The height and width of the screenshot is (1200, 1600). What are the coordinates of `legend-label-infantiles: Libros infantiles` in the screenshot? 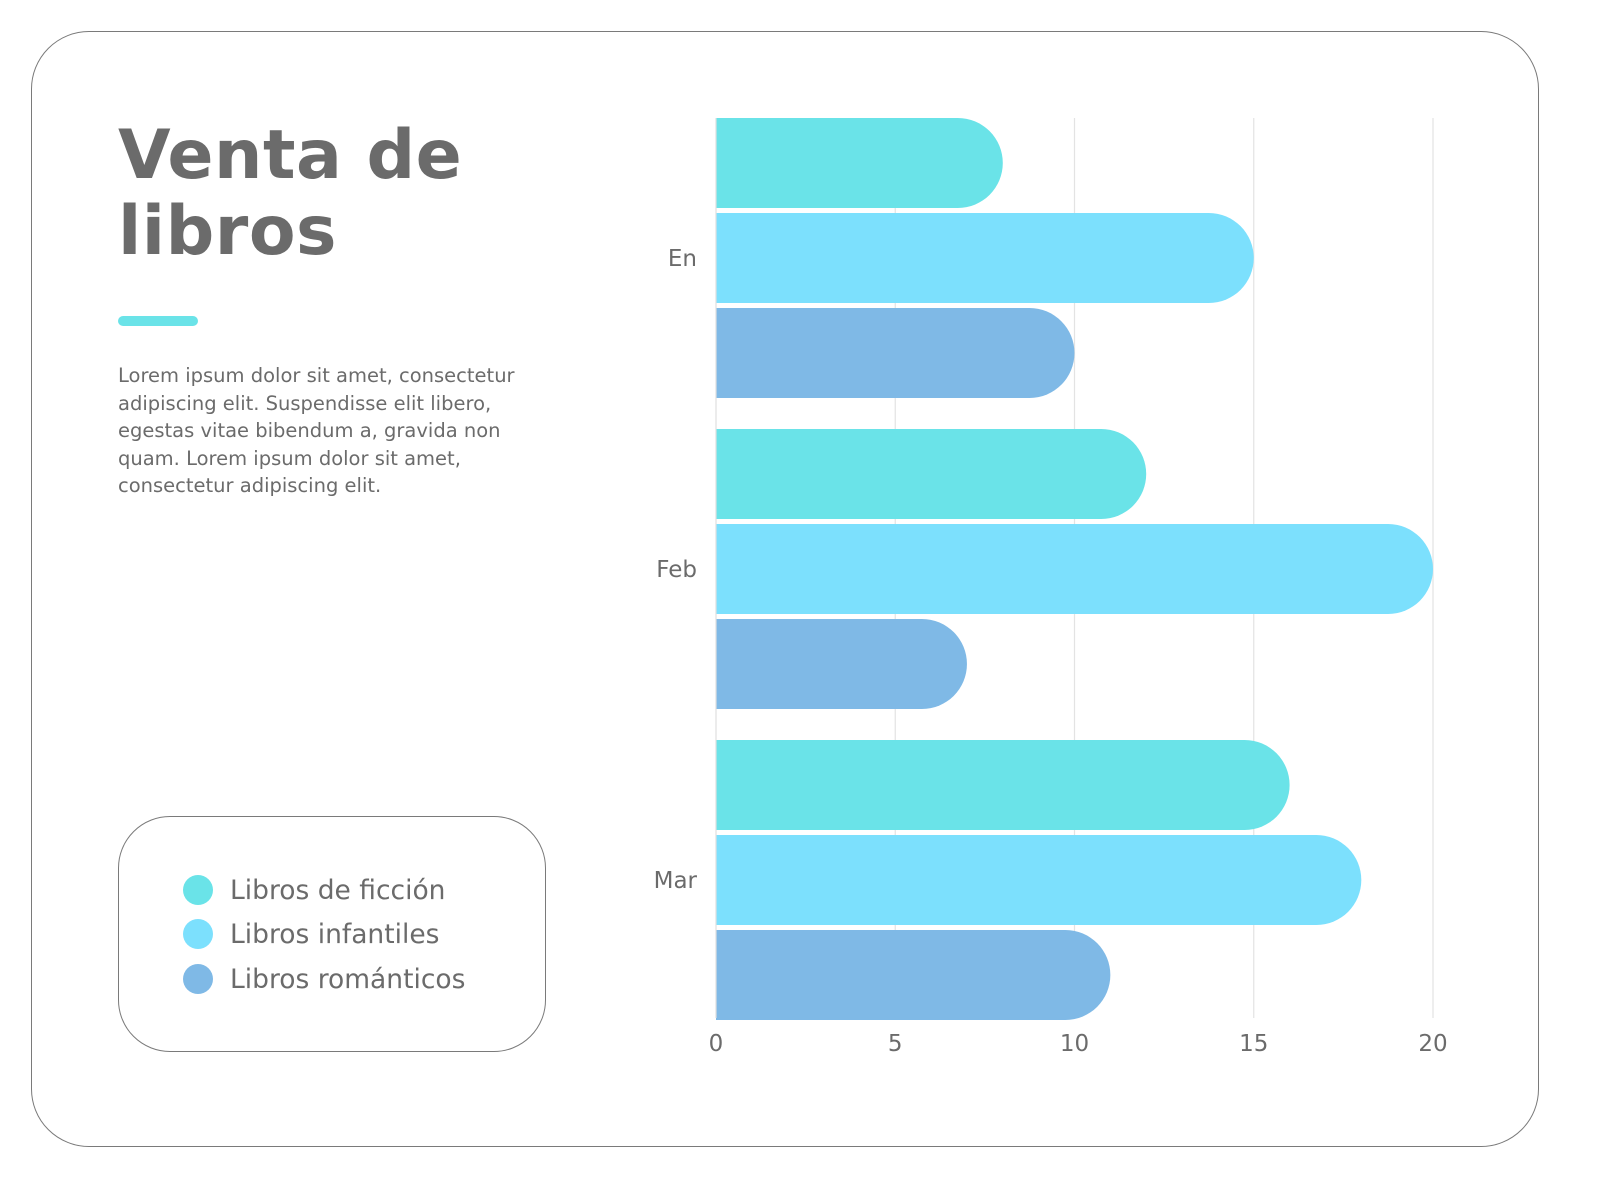 It's located at (335, 934).